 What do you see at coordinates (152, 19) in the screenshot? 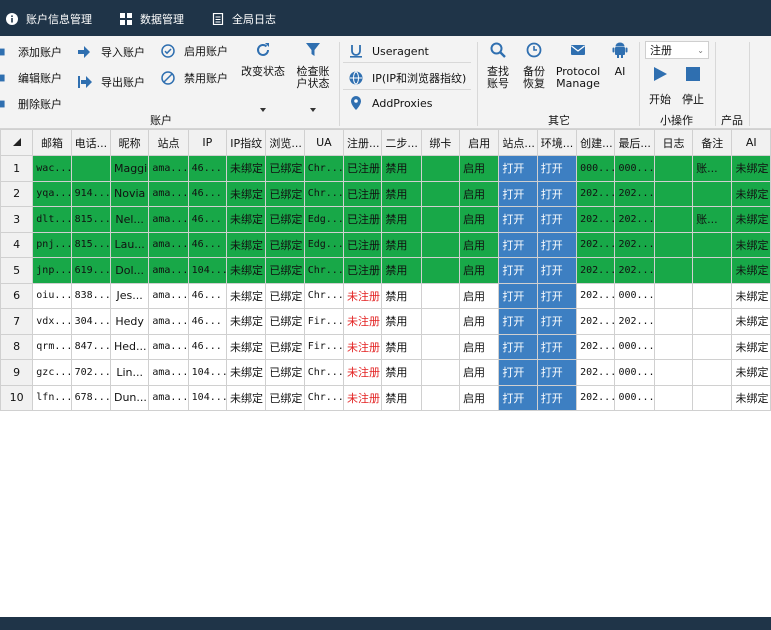
I see `tab-data-management: 数据管理` at bounding box center [152, 19].